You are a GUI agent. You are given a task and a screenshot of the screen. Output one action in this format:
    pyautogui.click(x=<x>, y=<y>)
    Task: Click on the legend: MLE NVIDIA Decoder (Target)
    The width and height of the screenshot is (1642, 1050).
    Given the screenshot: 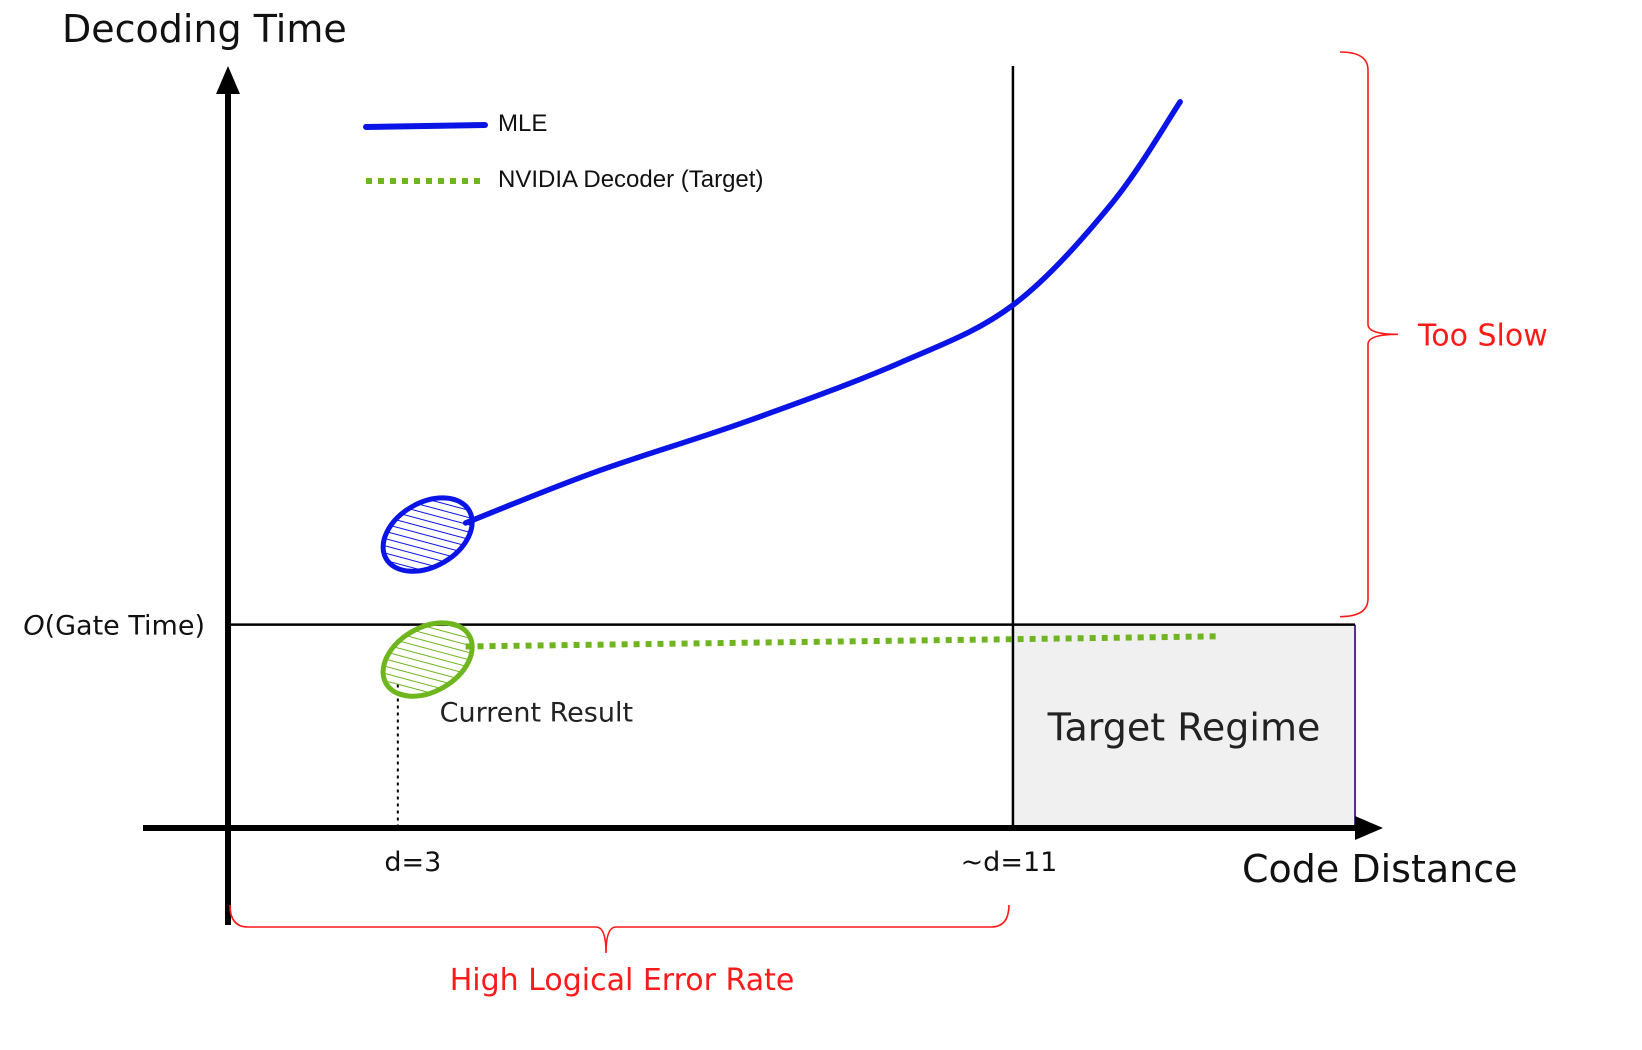 What is the action you would take?
    pyautogui.click(x=563, y=151)
    